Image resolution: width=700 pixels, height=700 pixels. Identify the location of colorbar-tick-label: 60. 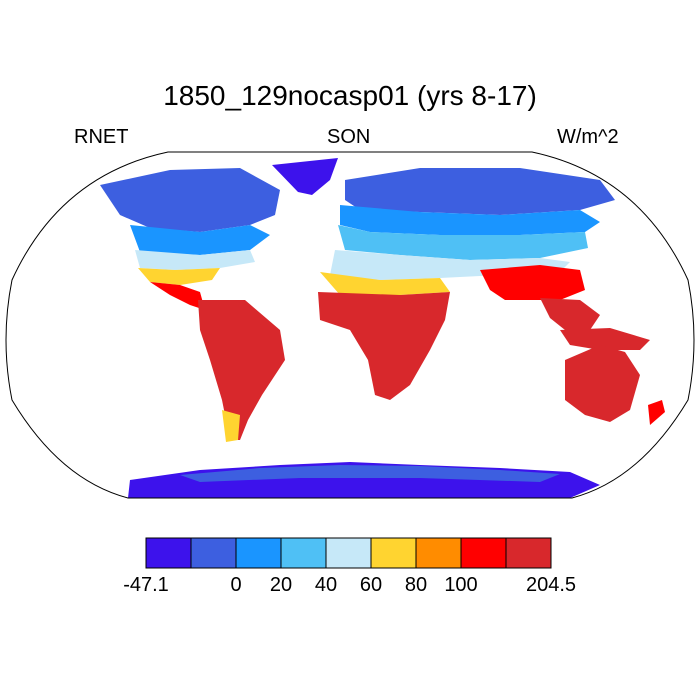
(371, 585).